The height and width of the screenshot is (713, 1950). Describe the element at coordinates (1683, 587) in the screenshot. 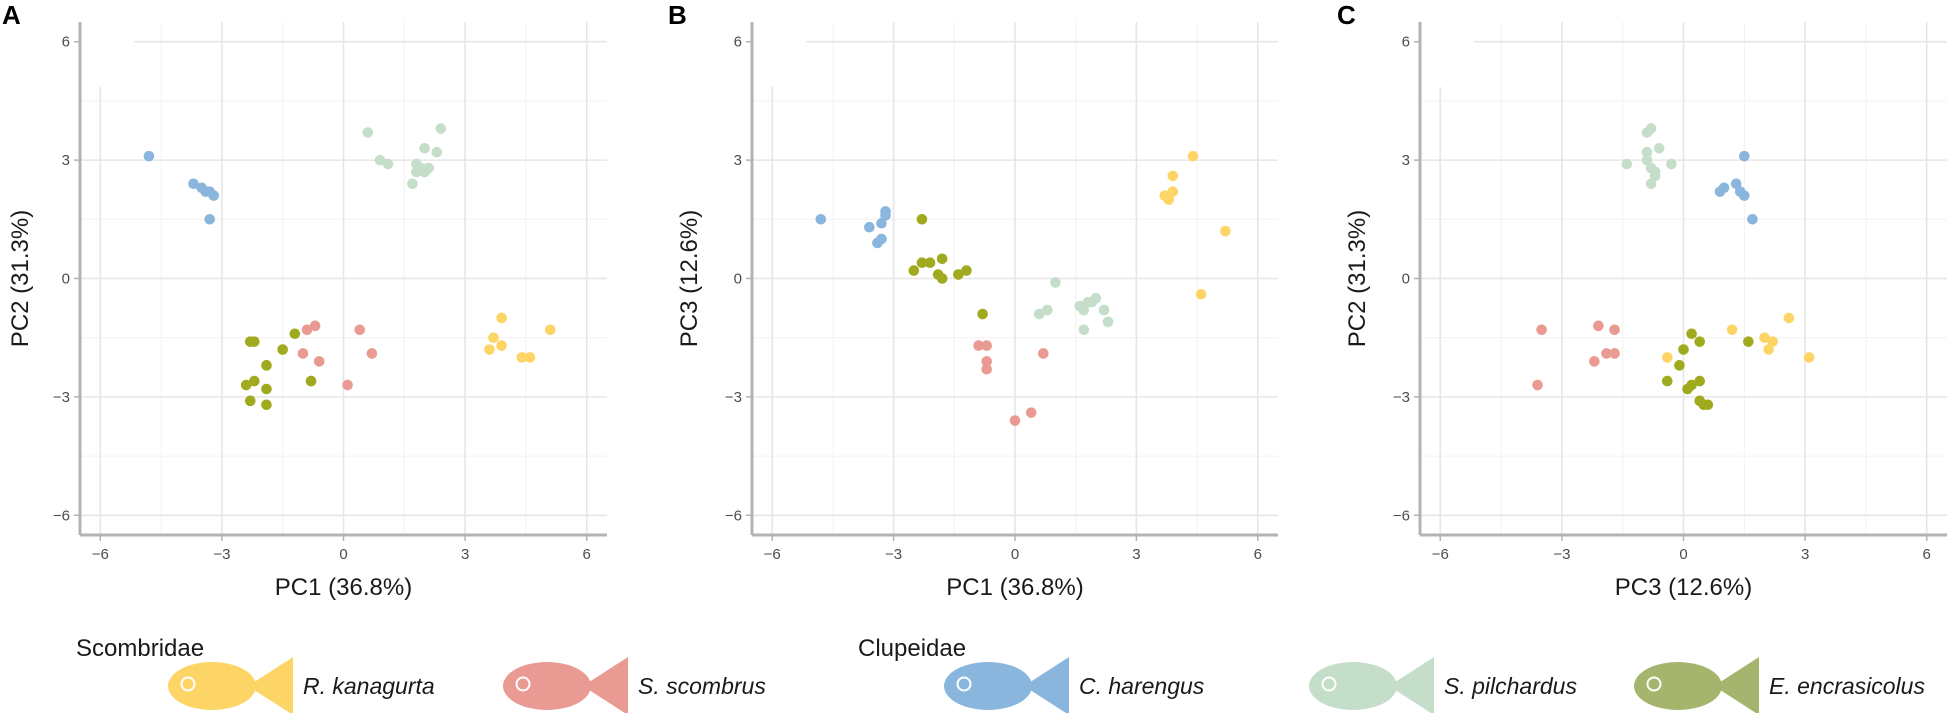

I see `x-axis-title: PC3 (12.6%)` at that location.